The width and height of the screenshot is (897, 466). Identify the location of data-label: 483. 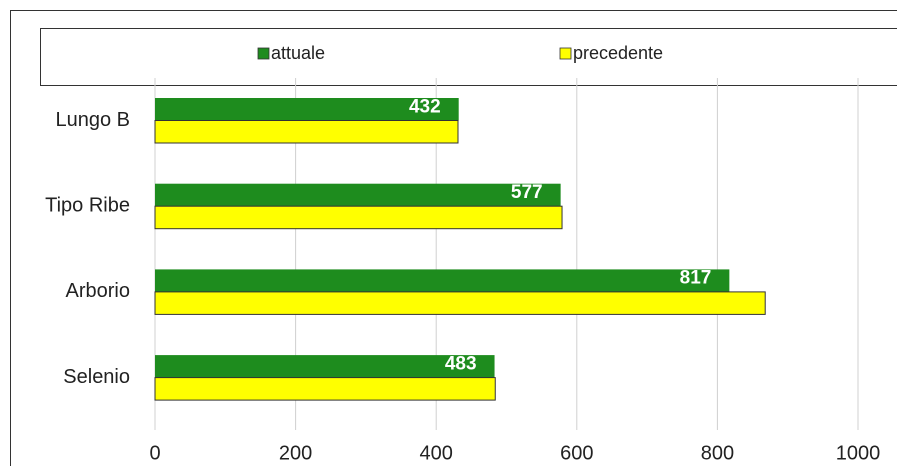
(461, 363).